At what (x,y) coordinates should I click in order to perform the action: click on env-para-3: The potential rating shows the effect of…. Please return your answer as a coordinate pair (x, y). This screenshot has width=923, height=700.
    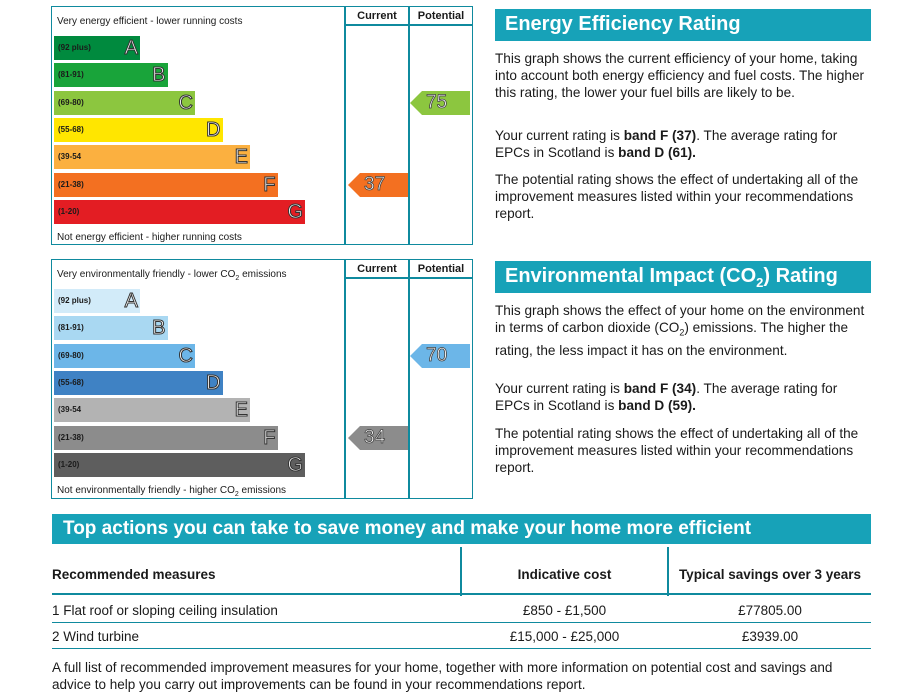
    Looking at the image, I should click on (677, 450).